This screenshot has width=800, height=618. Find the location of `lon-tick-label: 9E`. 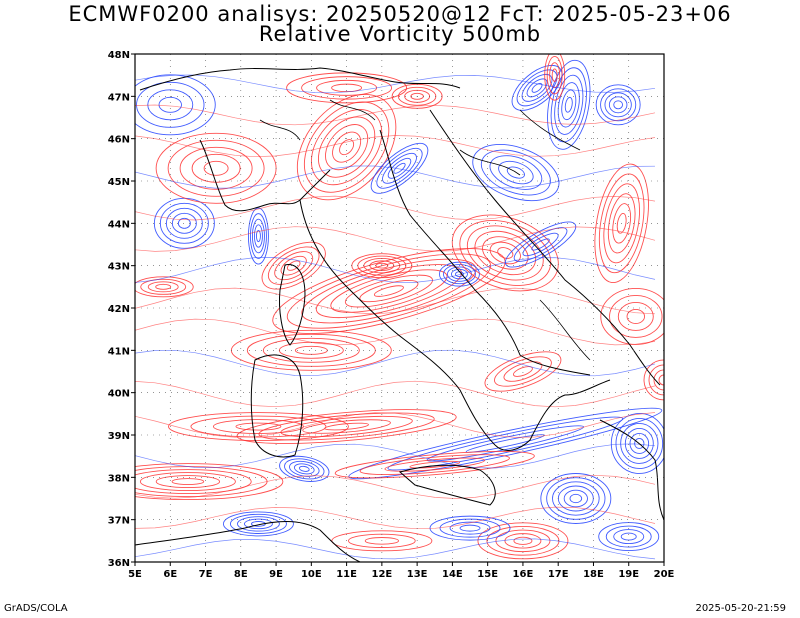

lon-tick-label: 9E is located at coordinates (276, 574).